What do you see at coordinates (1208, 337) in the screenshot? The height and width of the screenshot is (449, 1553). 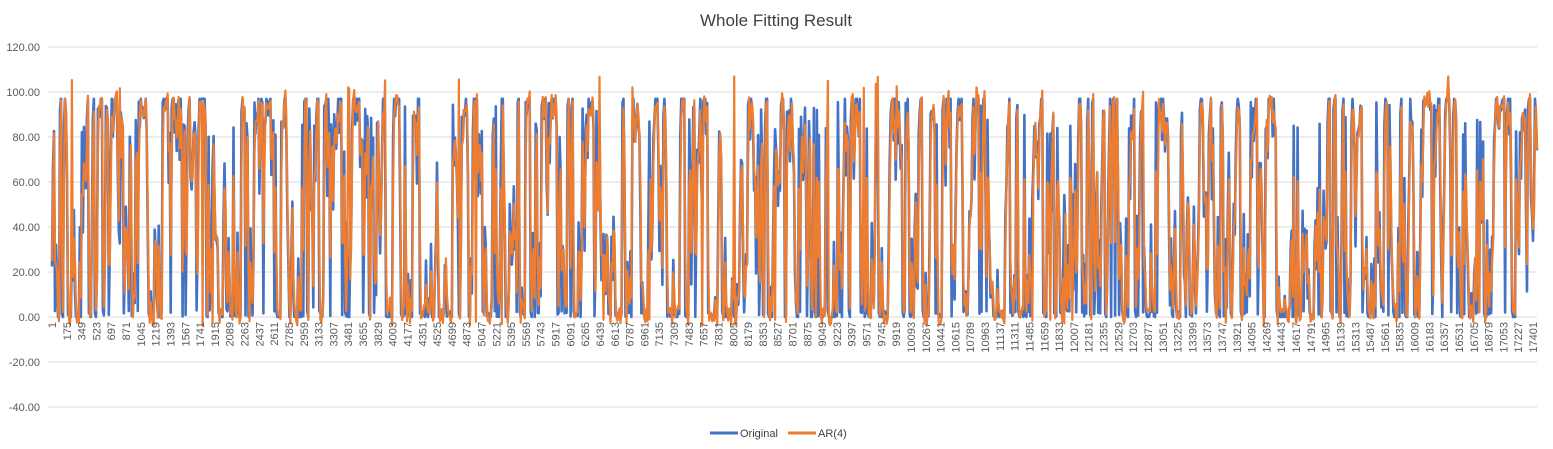 I see `x-tick-label: 13573` at bounding box center [1208, 337].